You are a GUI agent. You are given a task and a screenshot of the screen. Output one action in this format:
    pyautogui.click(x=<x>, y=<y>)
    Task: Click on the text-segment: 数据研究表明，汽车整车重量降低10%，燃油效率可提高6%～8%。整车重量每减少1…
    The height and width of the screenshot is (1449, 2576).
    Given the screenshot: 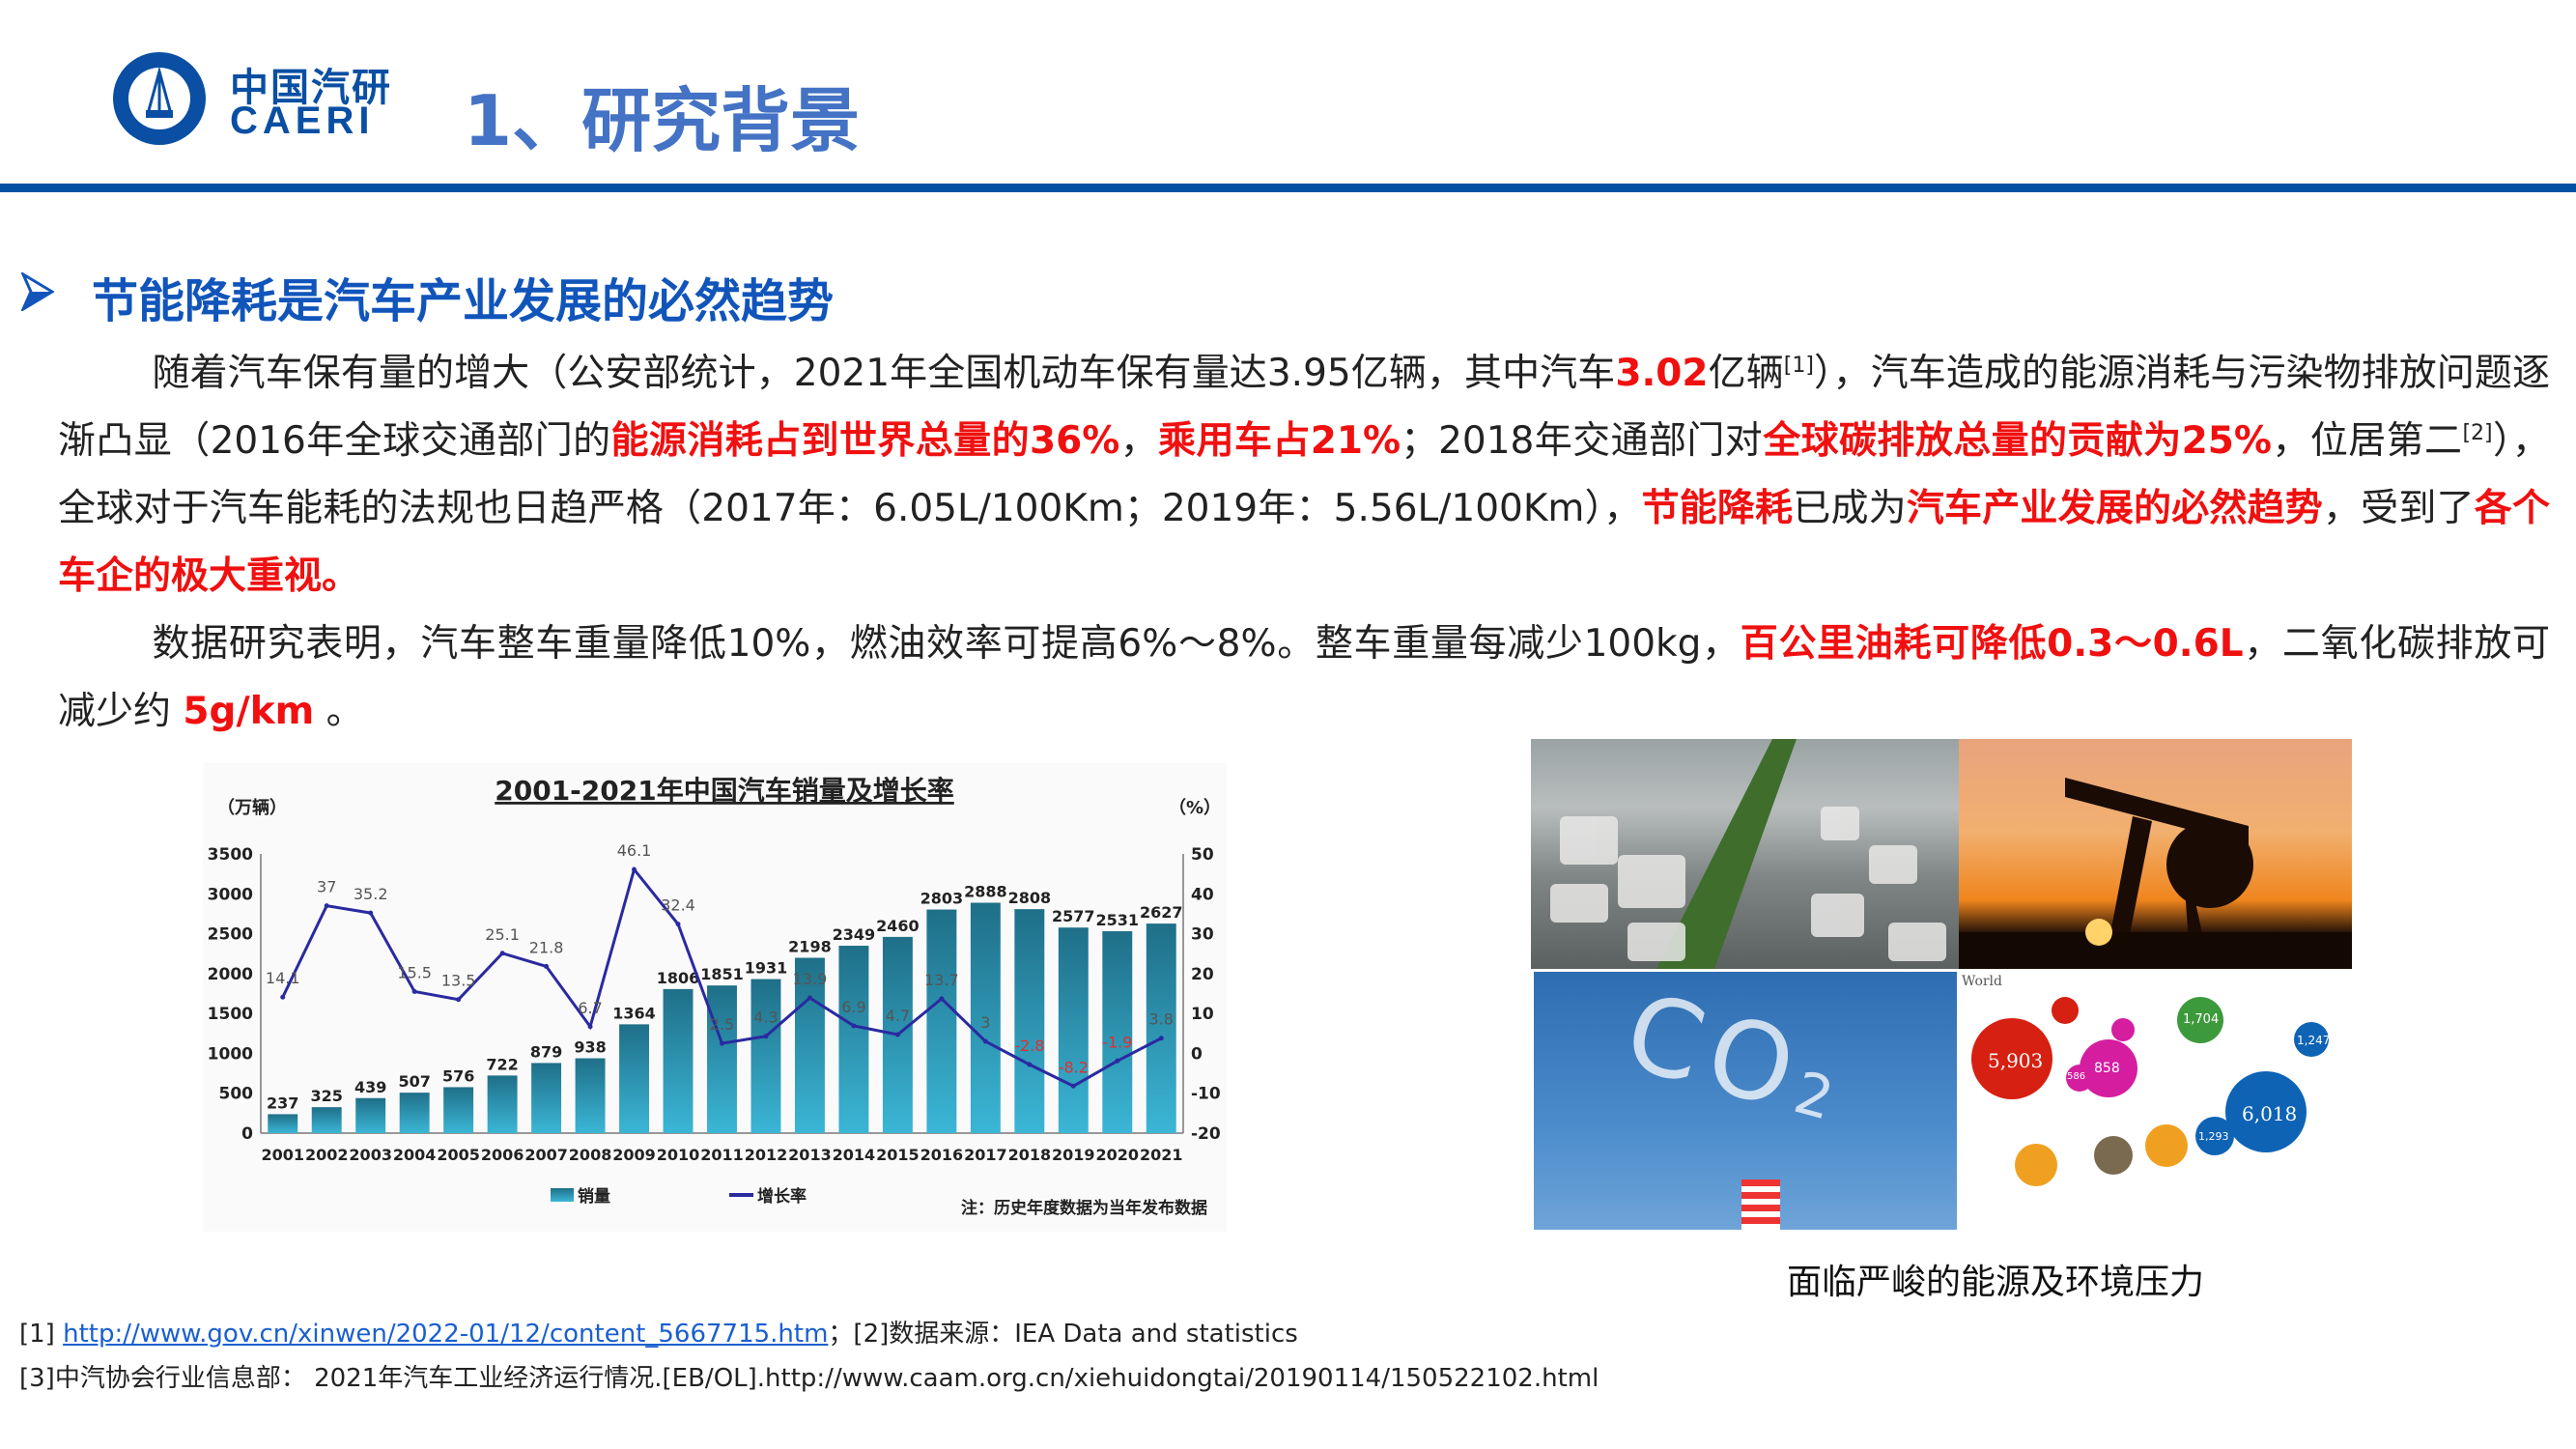 What is the action you would take?
    pyautogui.click(x=946, y=644)
    